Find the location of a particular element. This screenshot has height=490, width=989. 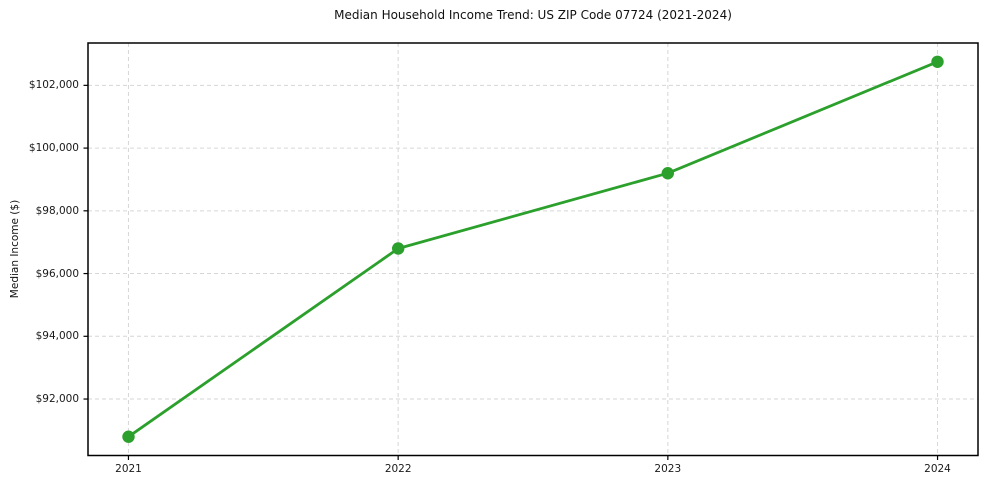

x-tick-label: 2023 is located at coordinates (668, 469).